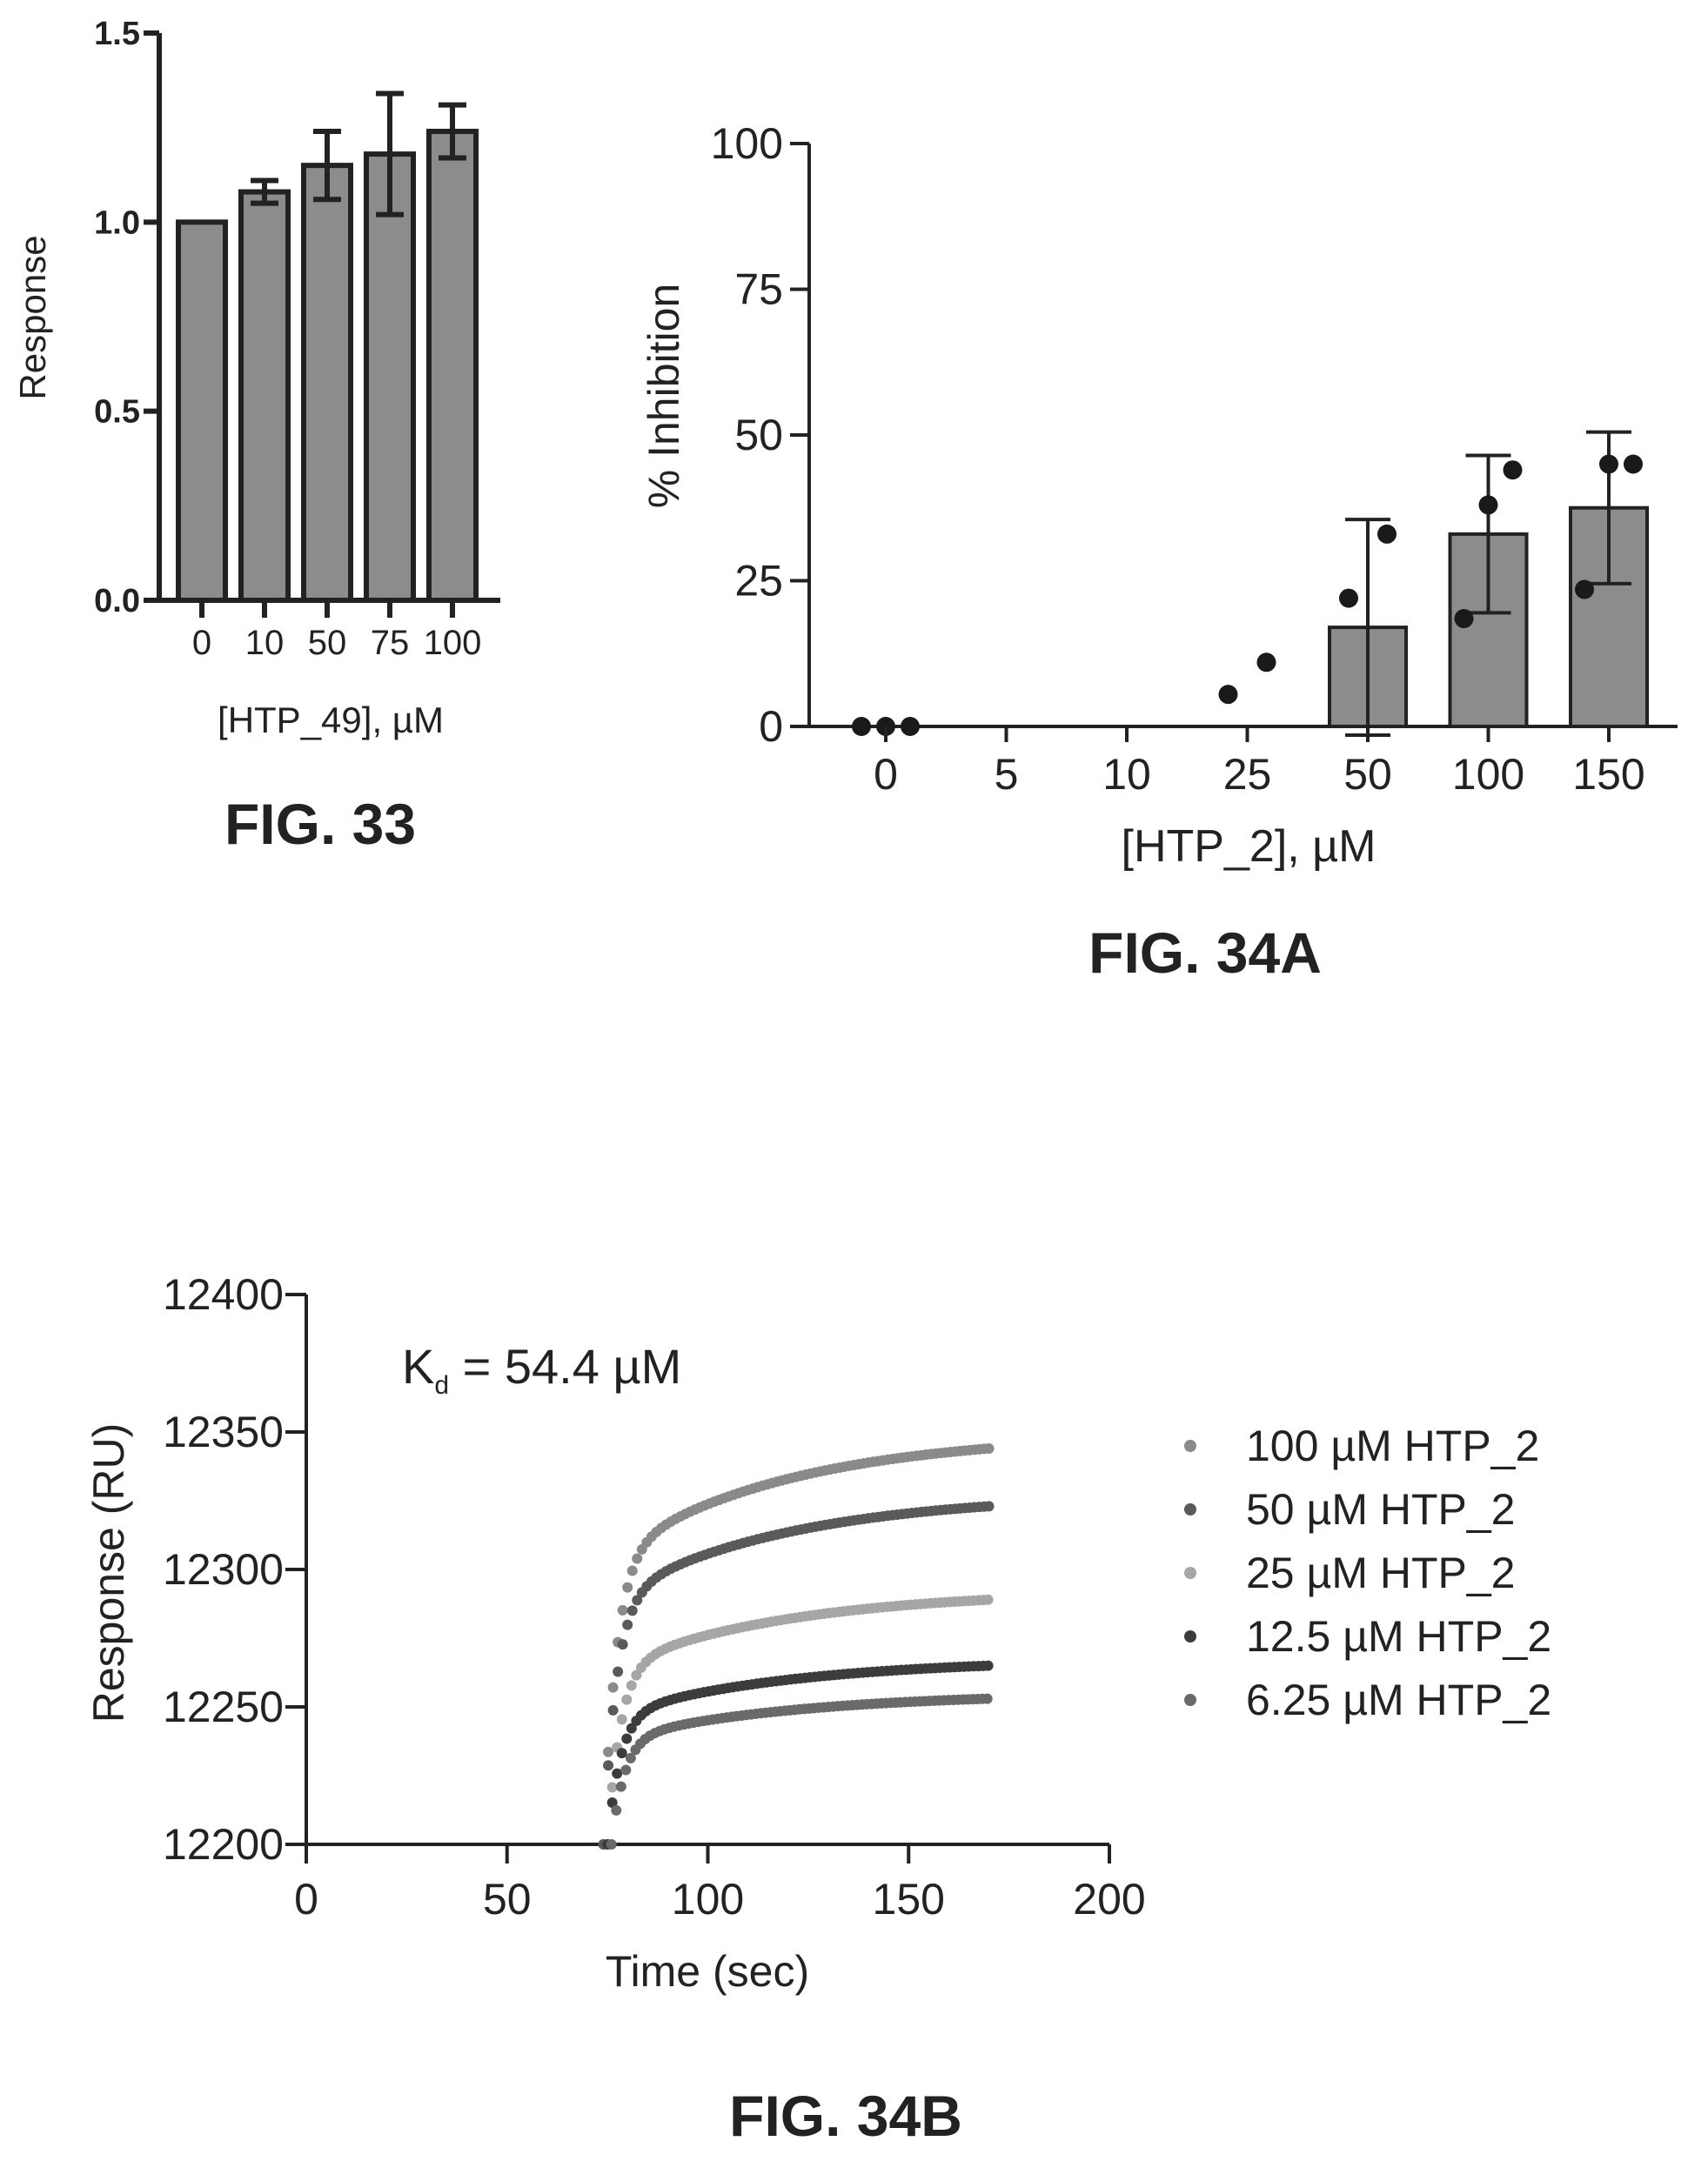  What do you see at coordinates (846, 2116) in the screenshot?
I see `fig34b-figure-label: FIG. 34B` at bounding box center [846, 2116].